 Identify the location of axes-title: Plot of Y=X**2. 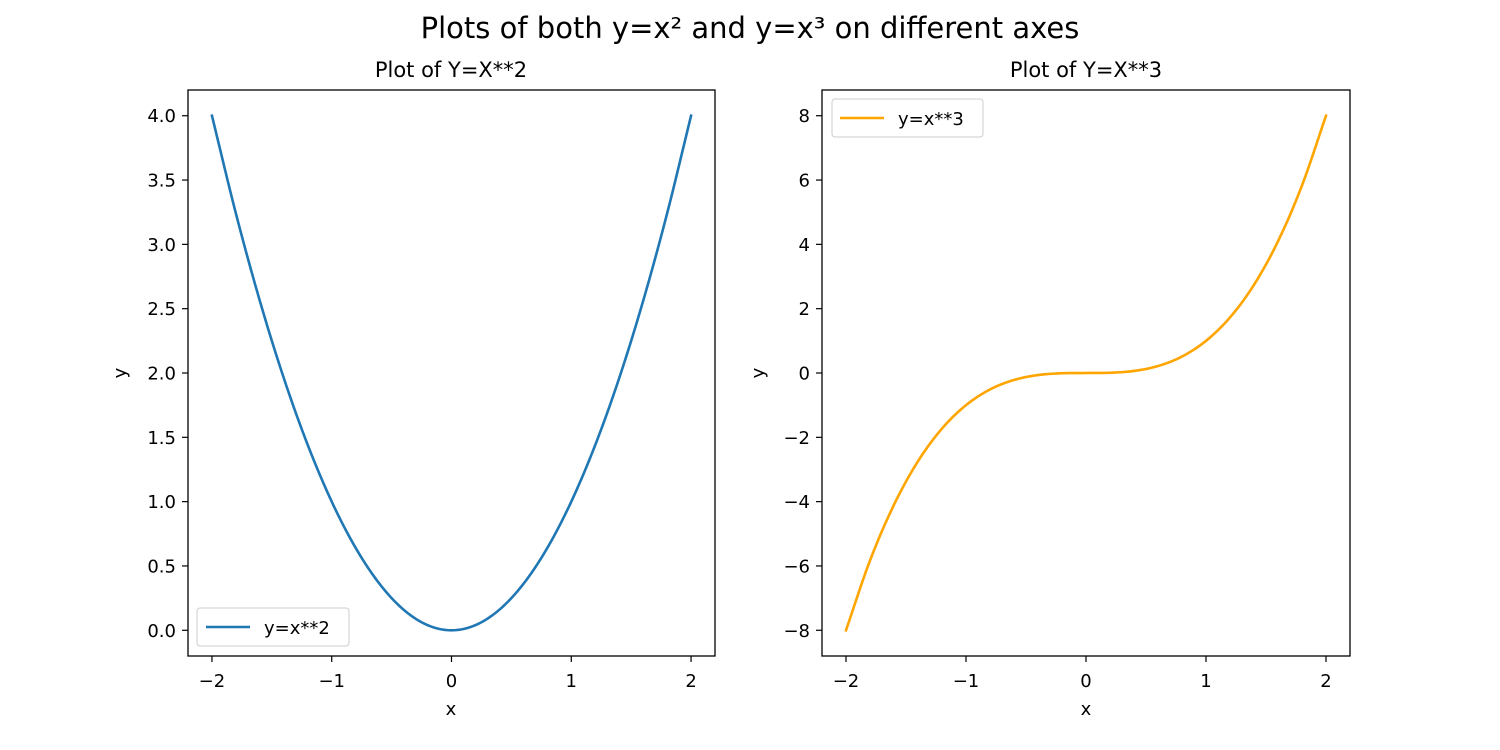
(451, 70).